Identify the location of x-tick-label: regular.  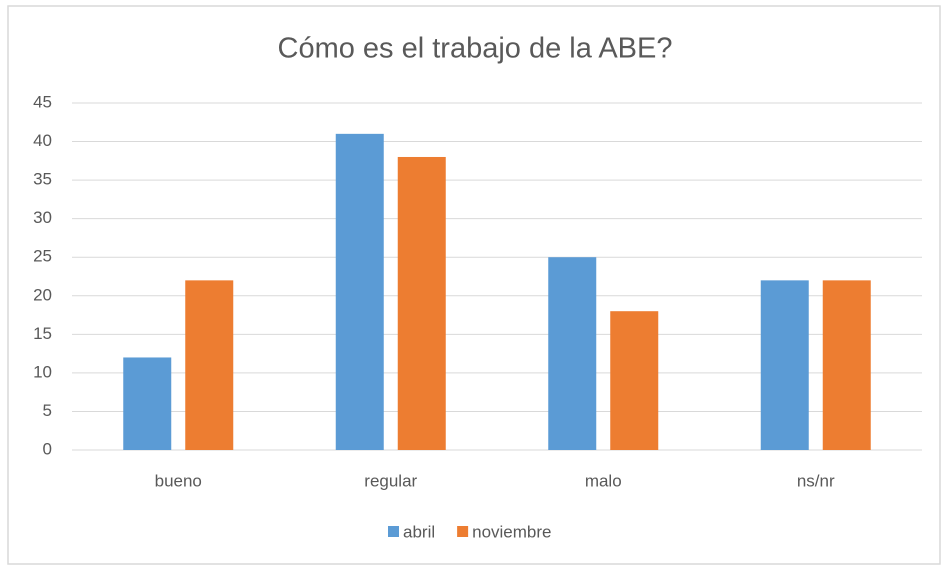
(390, 480).